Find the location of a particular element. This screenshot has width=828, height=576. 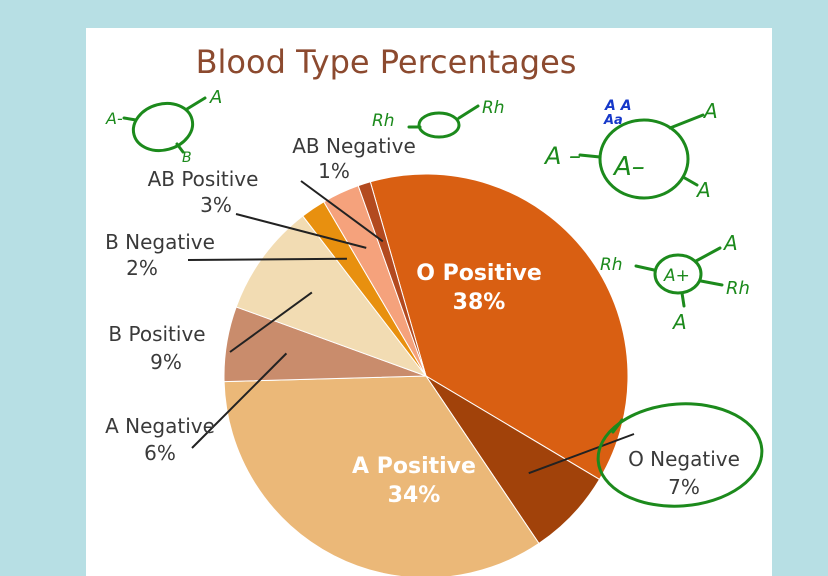

ink-stroke-aneg1 is located at coordinates (686, 121).